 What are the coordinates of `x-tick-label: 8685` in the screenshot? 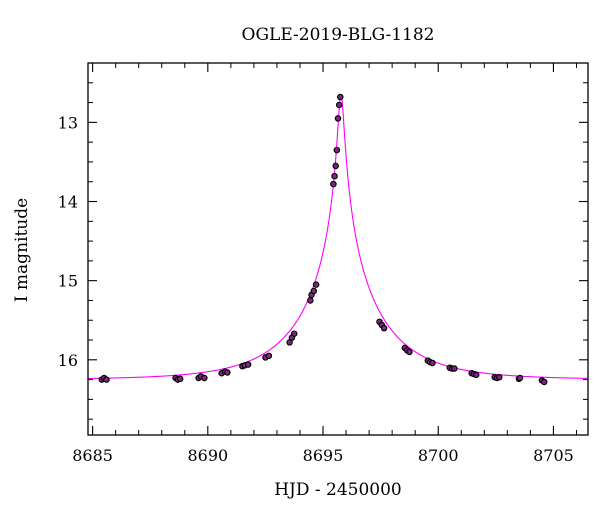 It's located at (92, 455).